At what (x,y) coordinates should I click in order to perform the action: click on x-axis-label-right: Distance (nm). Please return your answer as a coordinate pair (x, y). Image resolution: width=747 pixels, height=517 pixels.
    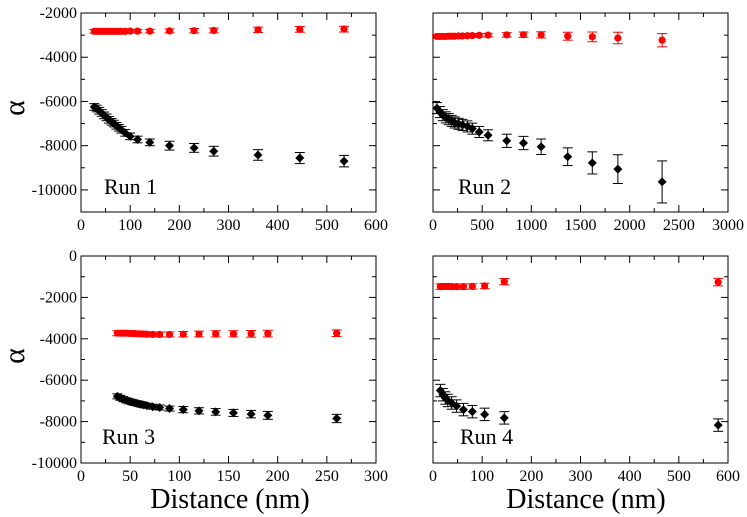
    Looking at the image, I should click on (585, 499).